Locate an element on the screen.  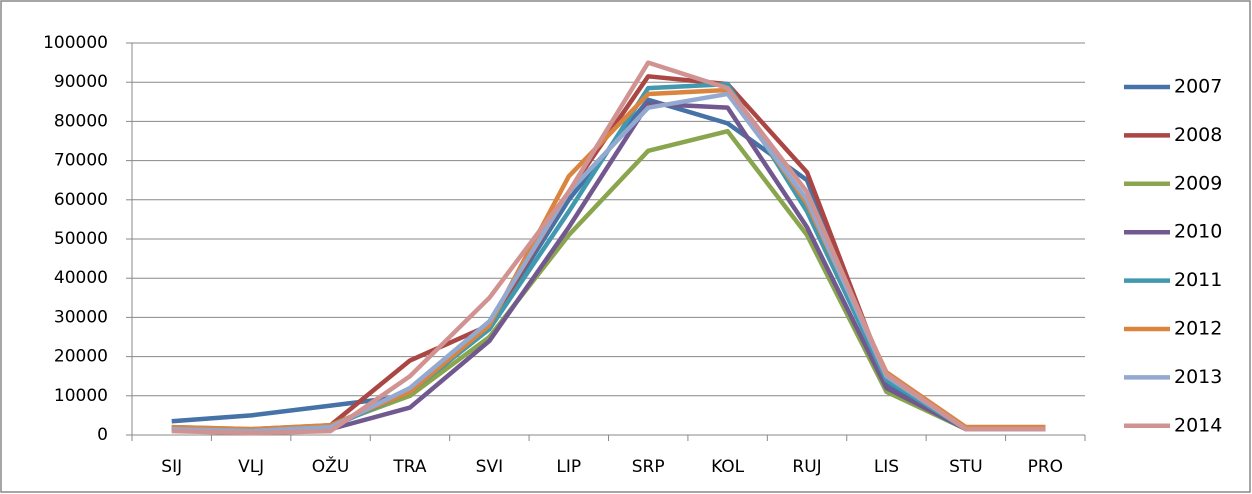
y-tick-label: 60000 is located at coordinates (81, 200).